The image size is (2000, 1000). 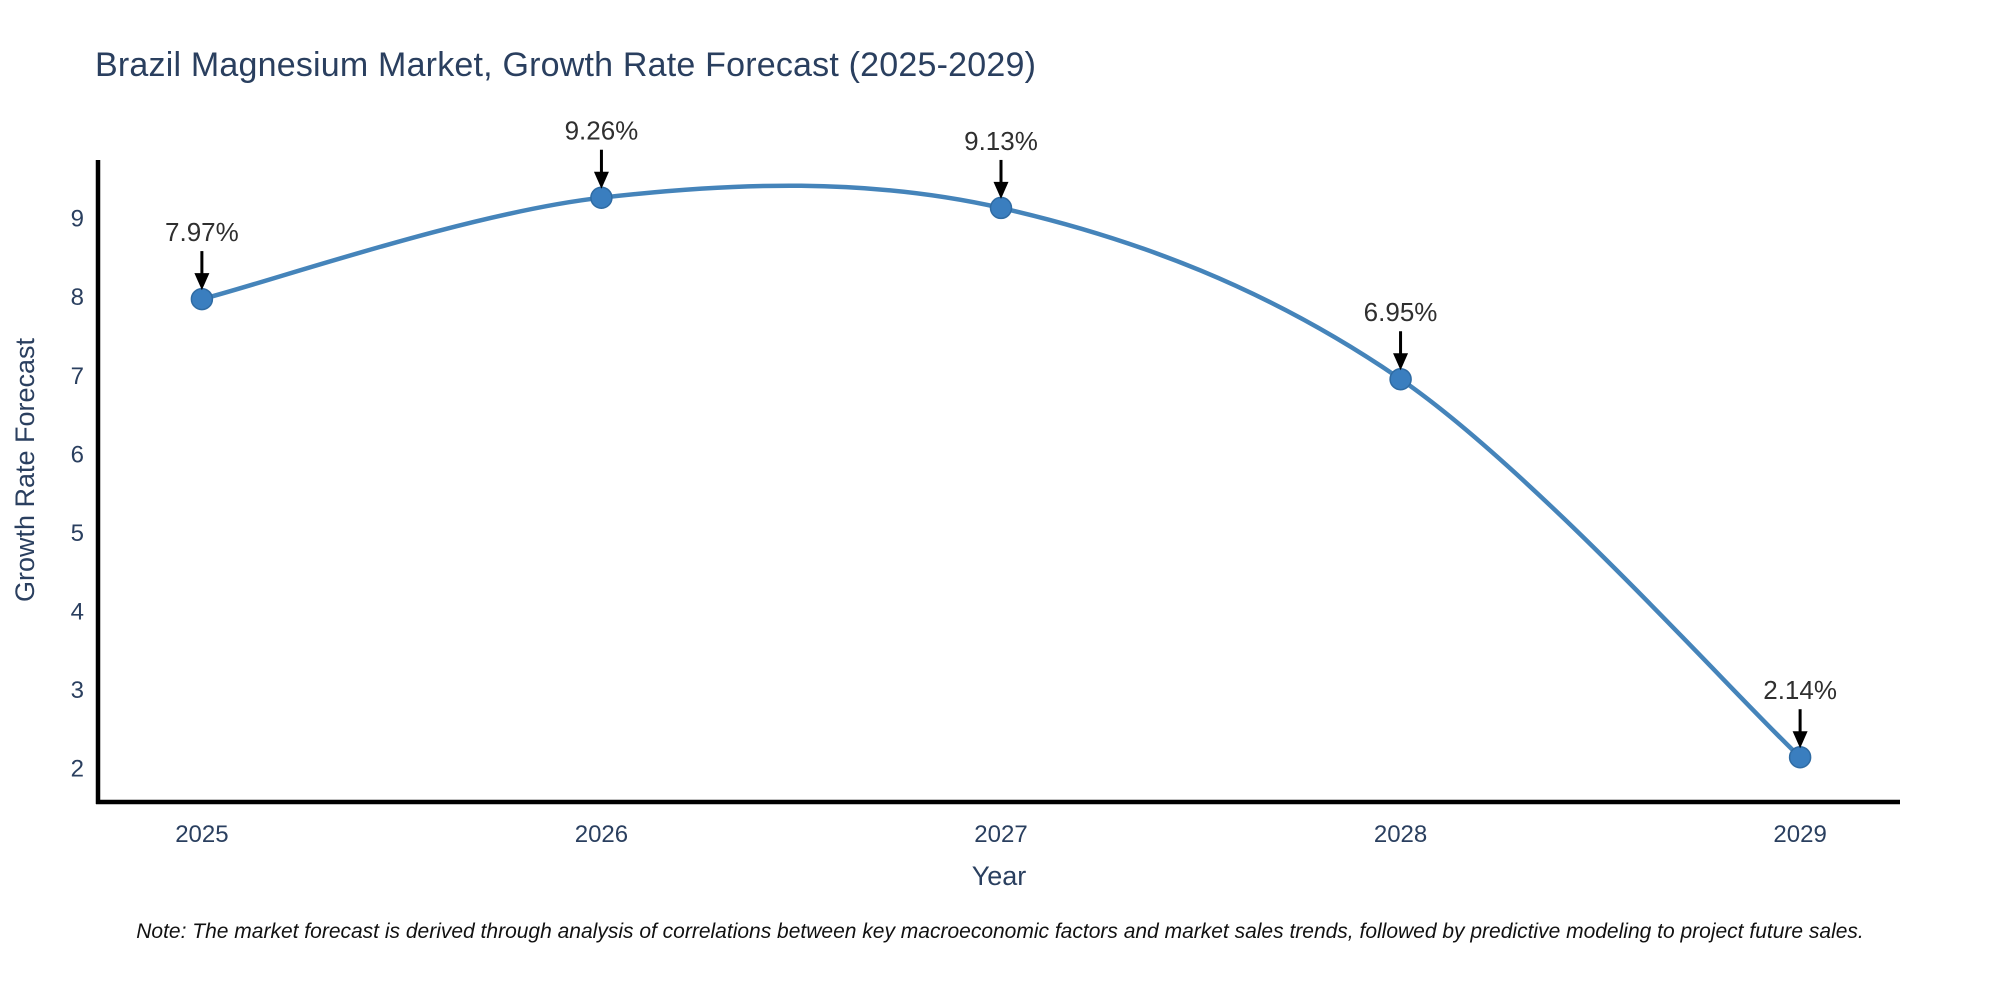 What do you see at coordinates (1400, 834) in the screenshot?
I see `x-tick-label: 2028` at bounding box center [1400, 834].